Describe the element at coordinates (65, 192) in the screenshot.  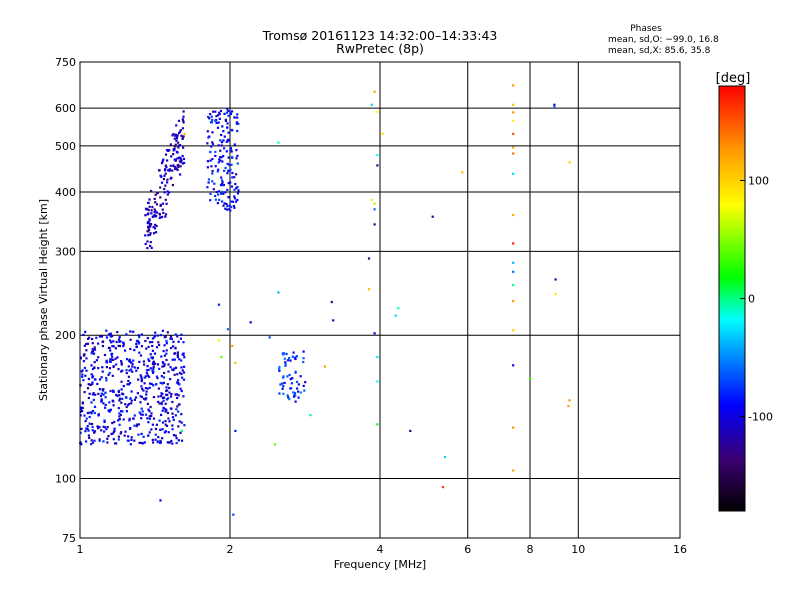
I see `y-tick-label: 400` at that location.